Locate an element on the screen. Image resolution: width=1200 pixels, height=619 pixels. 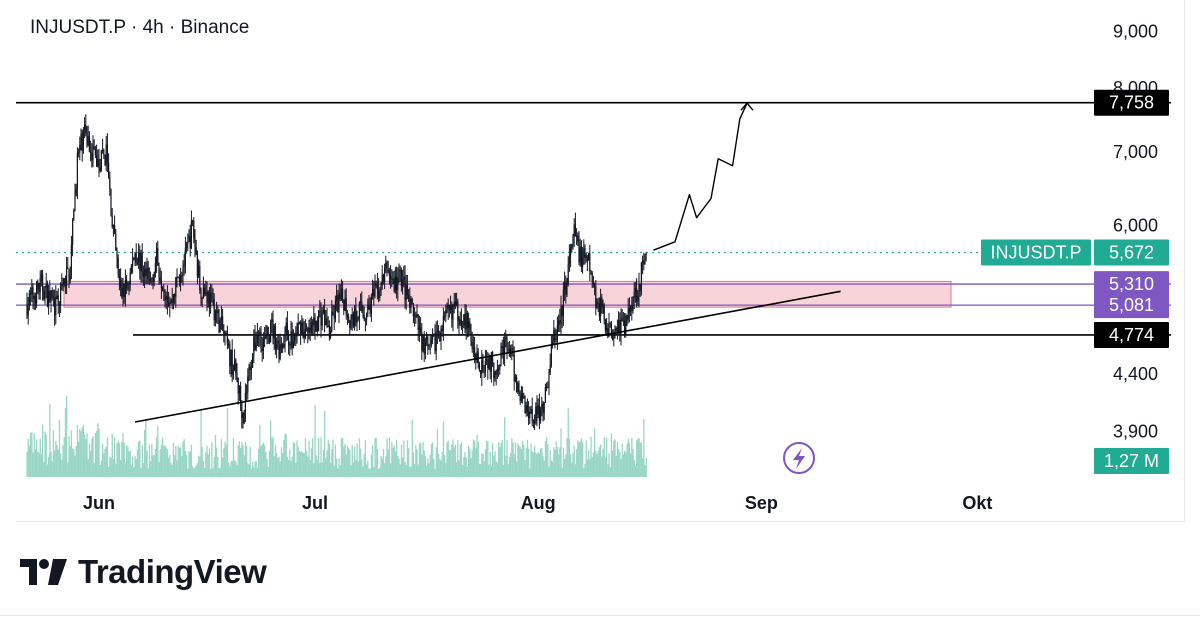
lightning-icon is located at coordinates (799, 458).